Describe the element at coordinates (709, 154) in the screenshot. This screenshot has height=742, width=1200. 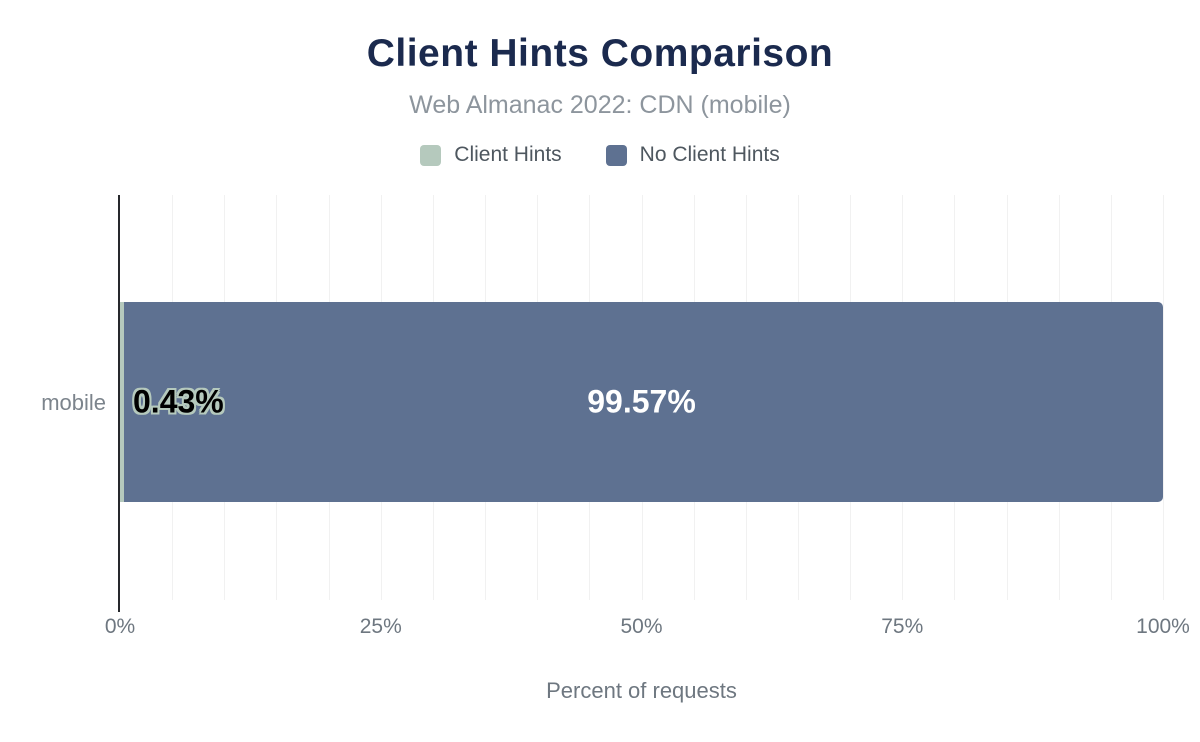
I see `legend-label-no-client-hints: No Client Hints` at that location.